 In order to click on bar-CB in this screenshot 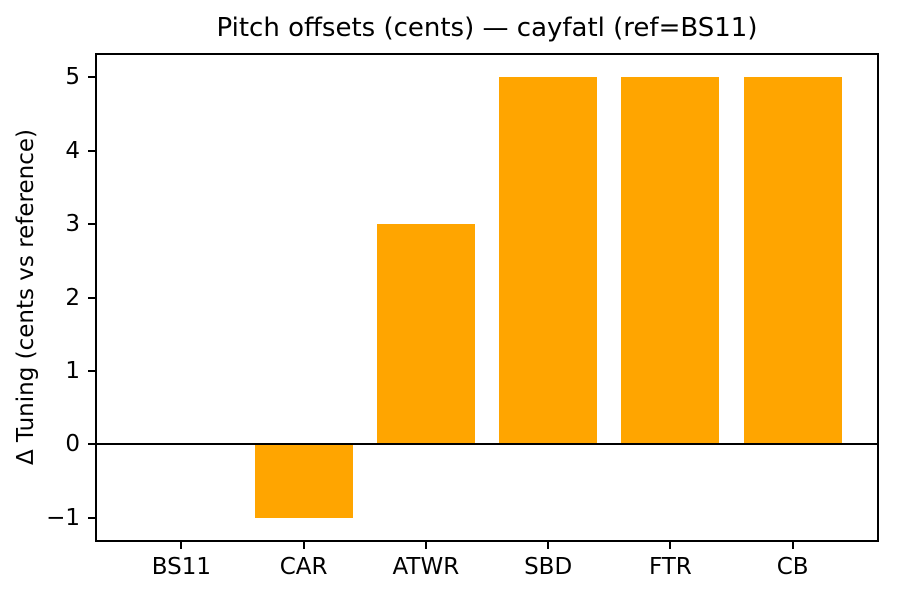, I will do `click(792, 261)`.